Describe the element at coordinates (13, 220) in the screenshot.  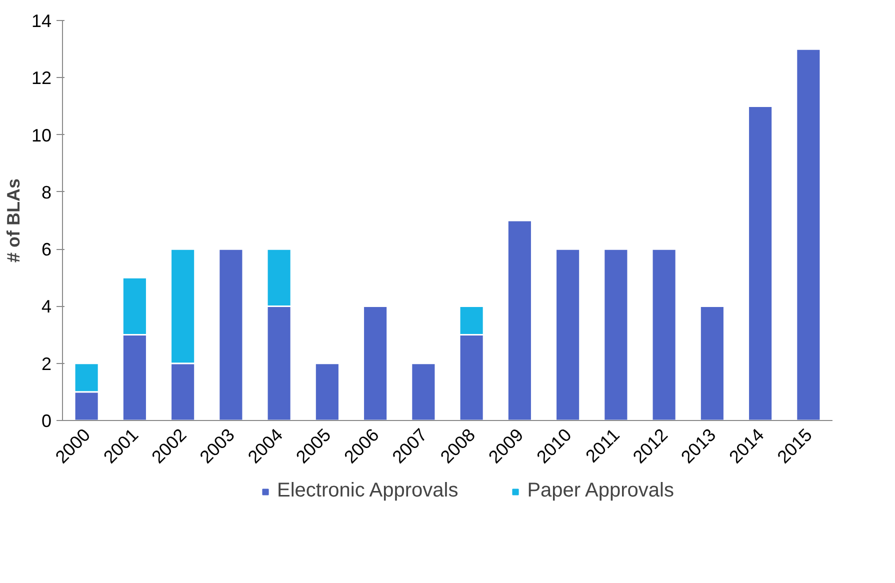
I see `y-axis-title: # of BLAs` at that location.